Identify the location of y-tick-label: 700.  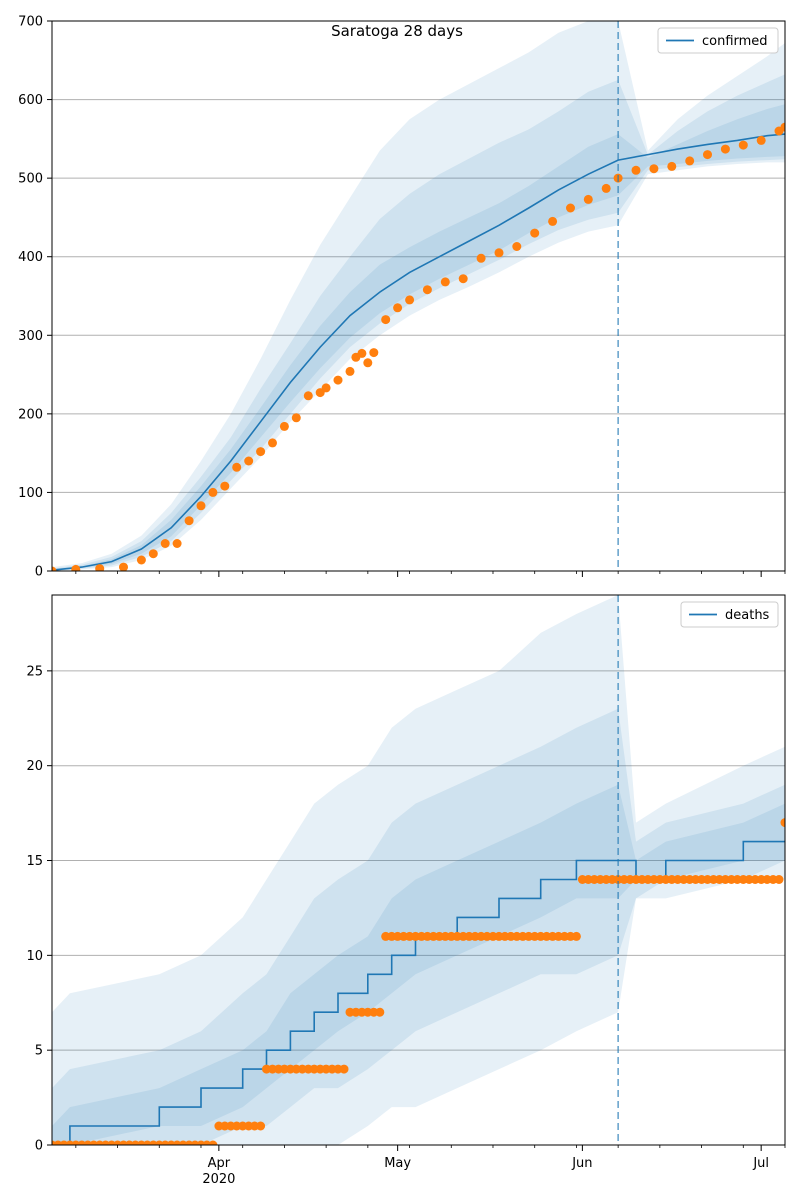
(30, 22).